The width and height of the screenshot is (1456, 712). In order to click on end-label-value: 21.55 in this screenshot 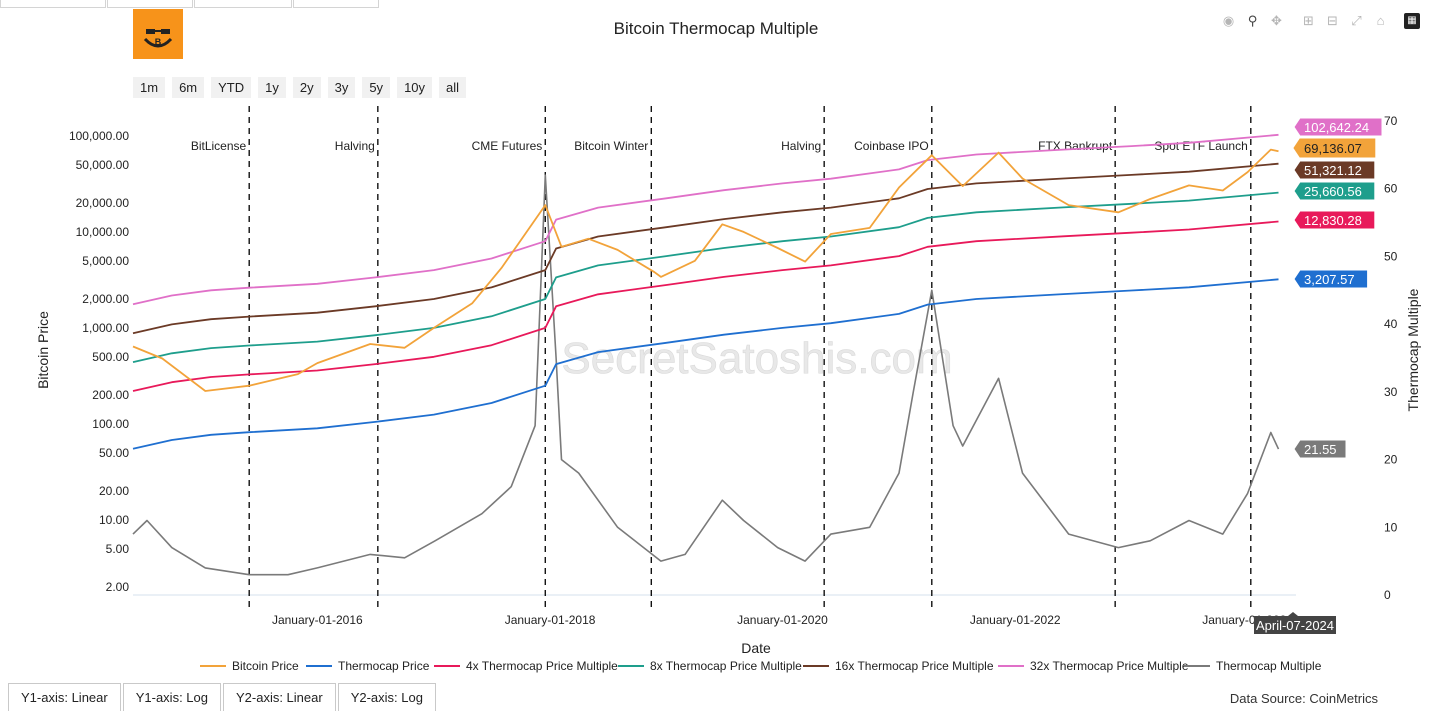, I will do `click(1320, 449)`.